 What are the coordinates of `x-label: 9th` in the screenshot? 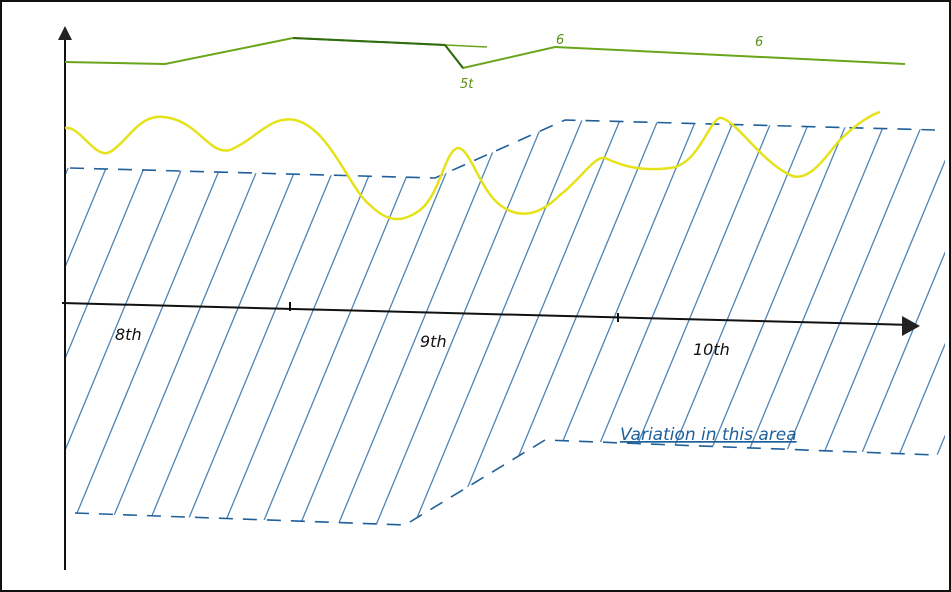 It's located at (433, 341).